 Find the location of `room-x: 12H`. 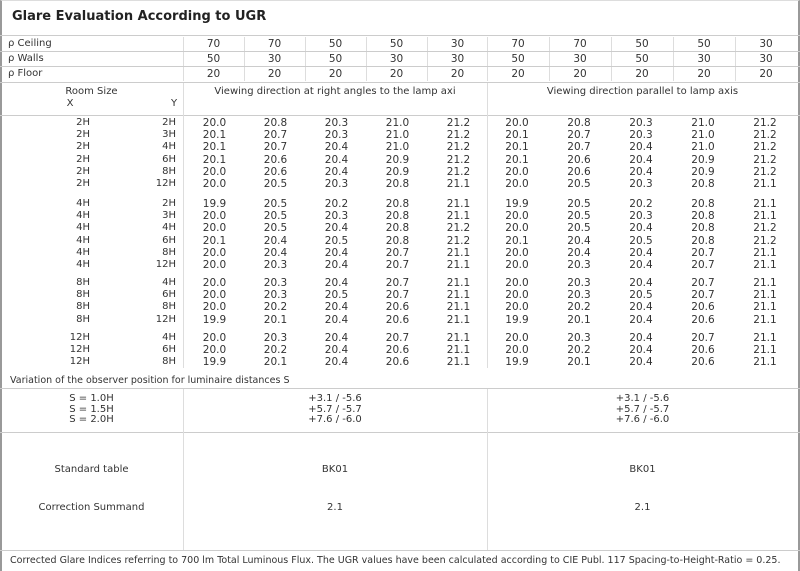

room-x: 12H is located at coordinates (79, 362).